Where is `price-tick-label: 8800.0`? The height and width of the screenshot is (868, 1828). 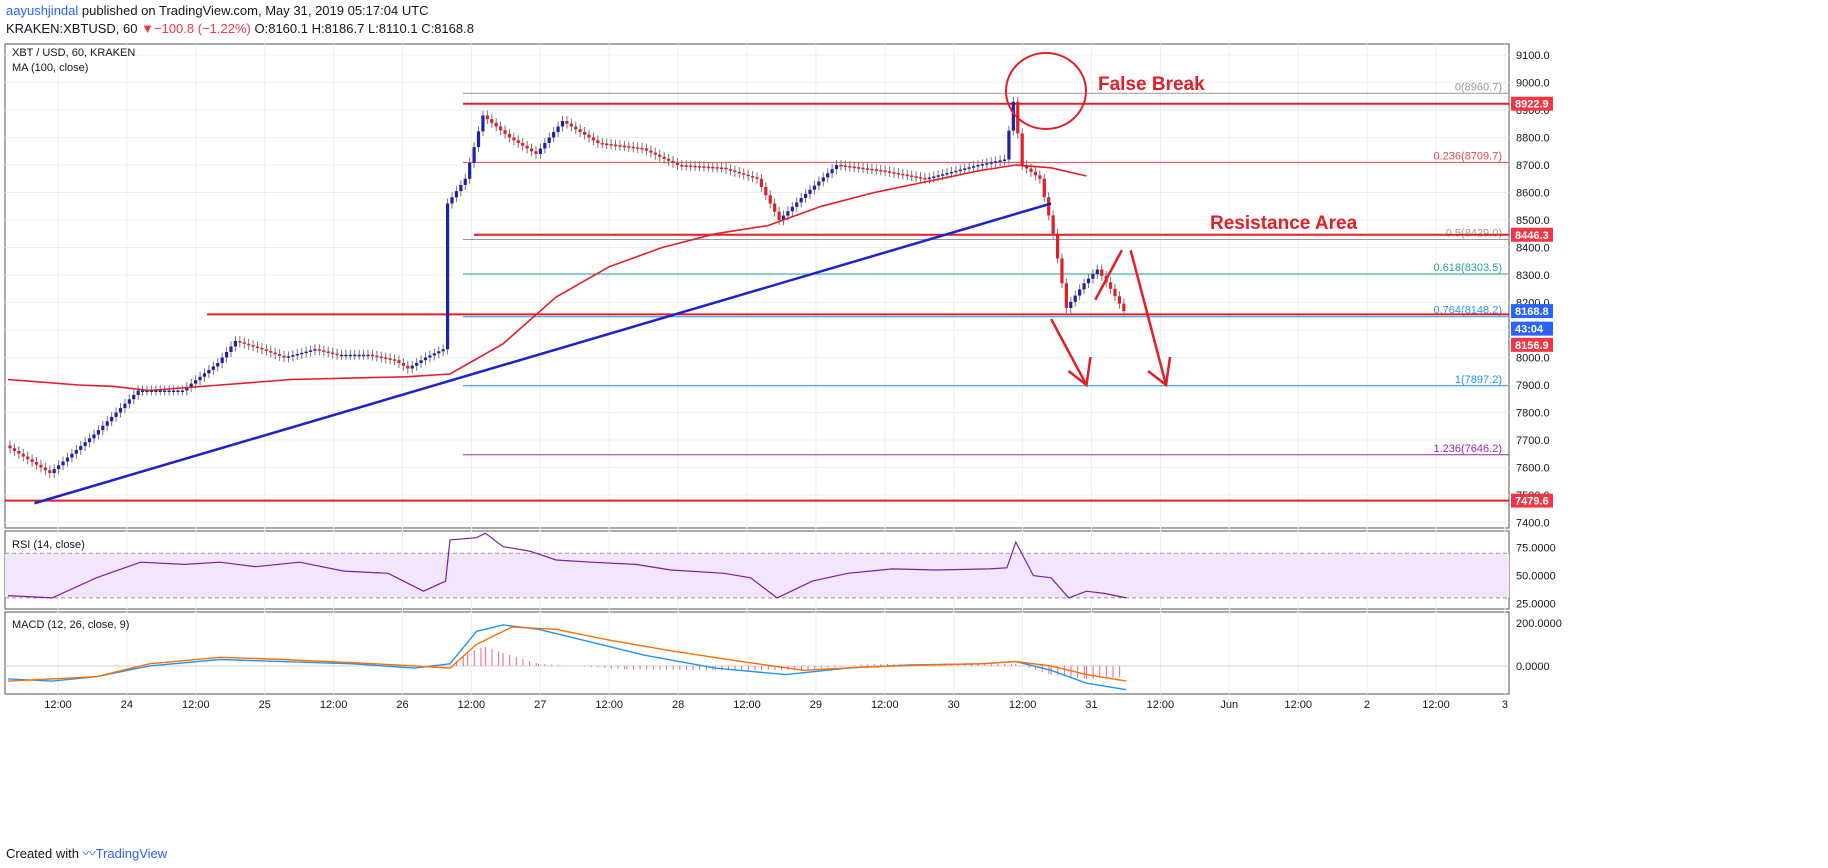
price-tick-label: 8800.0 is located at coordinates (1533, 139).